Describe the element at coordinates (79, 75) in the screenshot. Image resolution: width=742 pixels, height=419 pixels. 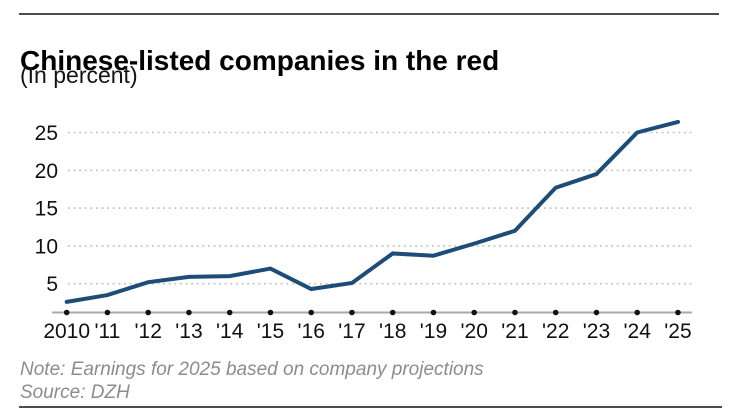
I see `chart-subtitle: (In percent)` at that location.